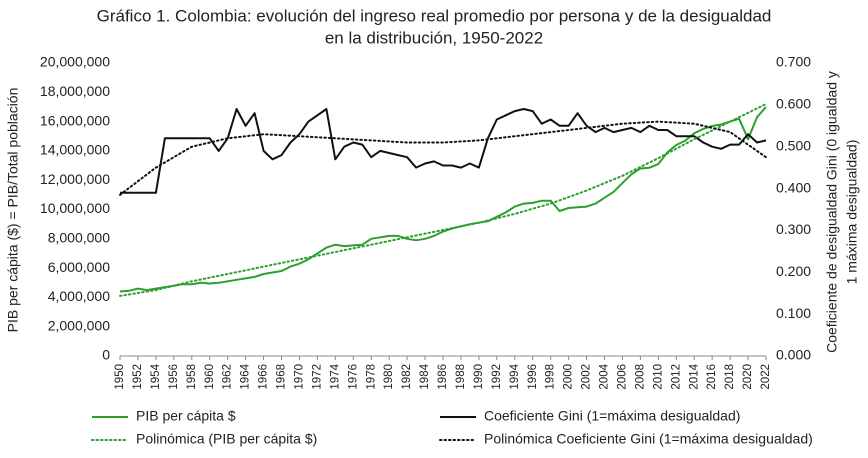 Image resolution: width=868 pixels, height=458 pixels. What do you see at coordinates (712, 377) in the screenshot?
I see `x-tick-label: 2016` at bounding box center [712, 377].